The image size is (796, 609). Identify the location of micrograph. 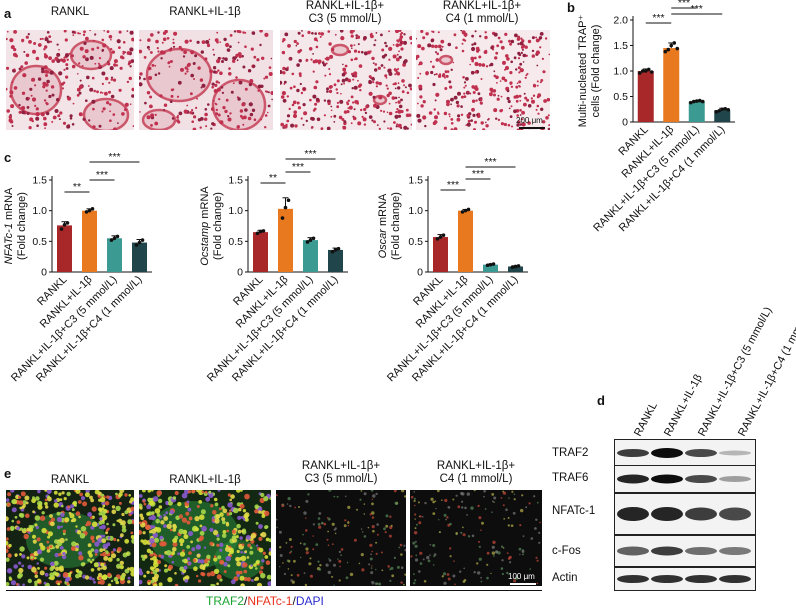
(346, 80).